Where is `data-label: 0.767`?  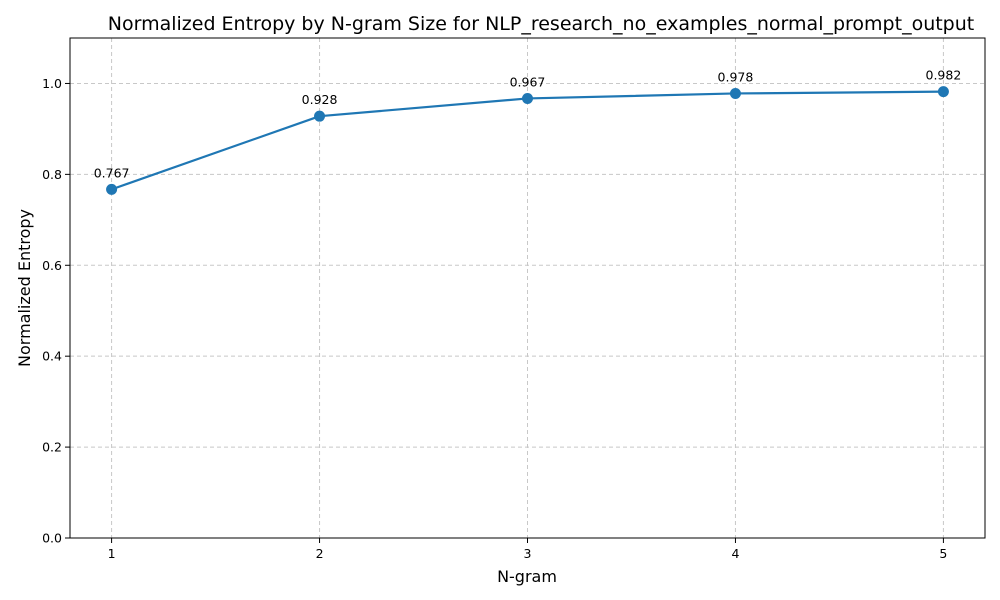
data-label: 0.767 is located at coordinates (112, 172).